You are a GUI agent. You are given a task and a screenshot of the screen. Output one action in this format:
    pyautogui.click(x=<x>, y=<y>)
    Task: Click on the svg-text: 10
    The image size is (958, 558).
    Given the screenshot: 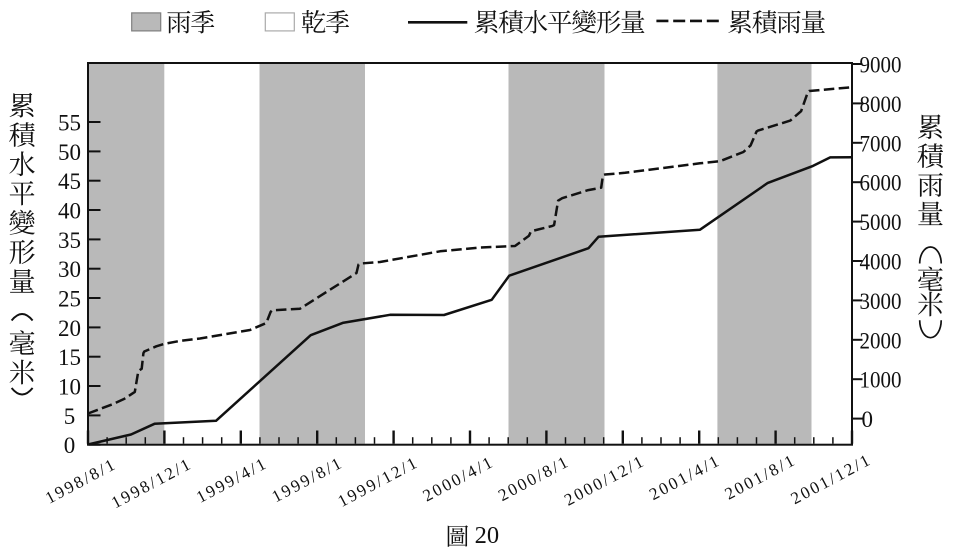 What is the action you would take?
    pyautogui.click(x=69, y=387)
    